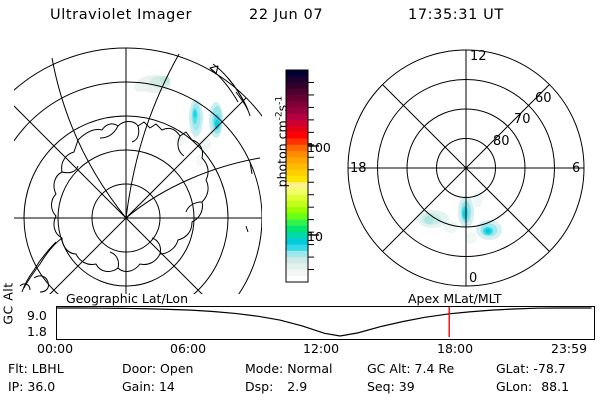 The width and height of the screenshot is (600, 400). I want to click on status-glon: GLon: 88.1, so click(532, 386).